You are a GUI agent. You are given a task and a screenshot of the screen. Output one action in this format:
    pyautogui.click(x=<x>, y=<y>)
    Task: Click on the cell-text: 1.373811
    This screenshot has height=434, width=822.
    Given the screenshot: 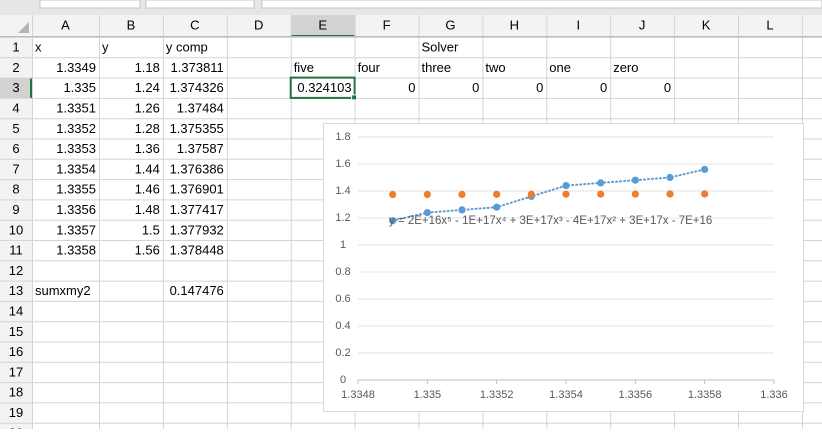 What is the action you would take?
    pyautogui.click(x=197, y=67)
    